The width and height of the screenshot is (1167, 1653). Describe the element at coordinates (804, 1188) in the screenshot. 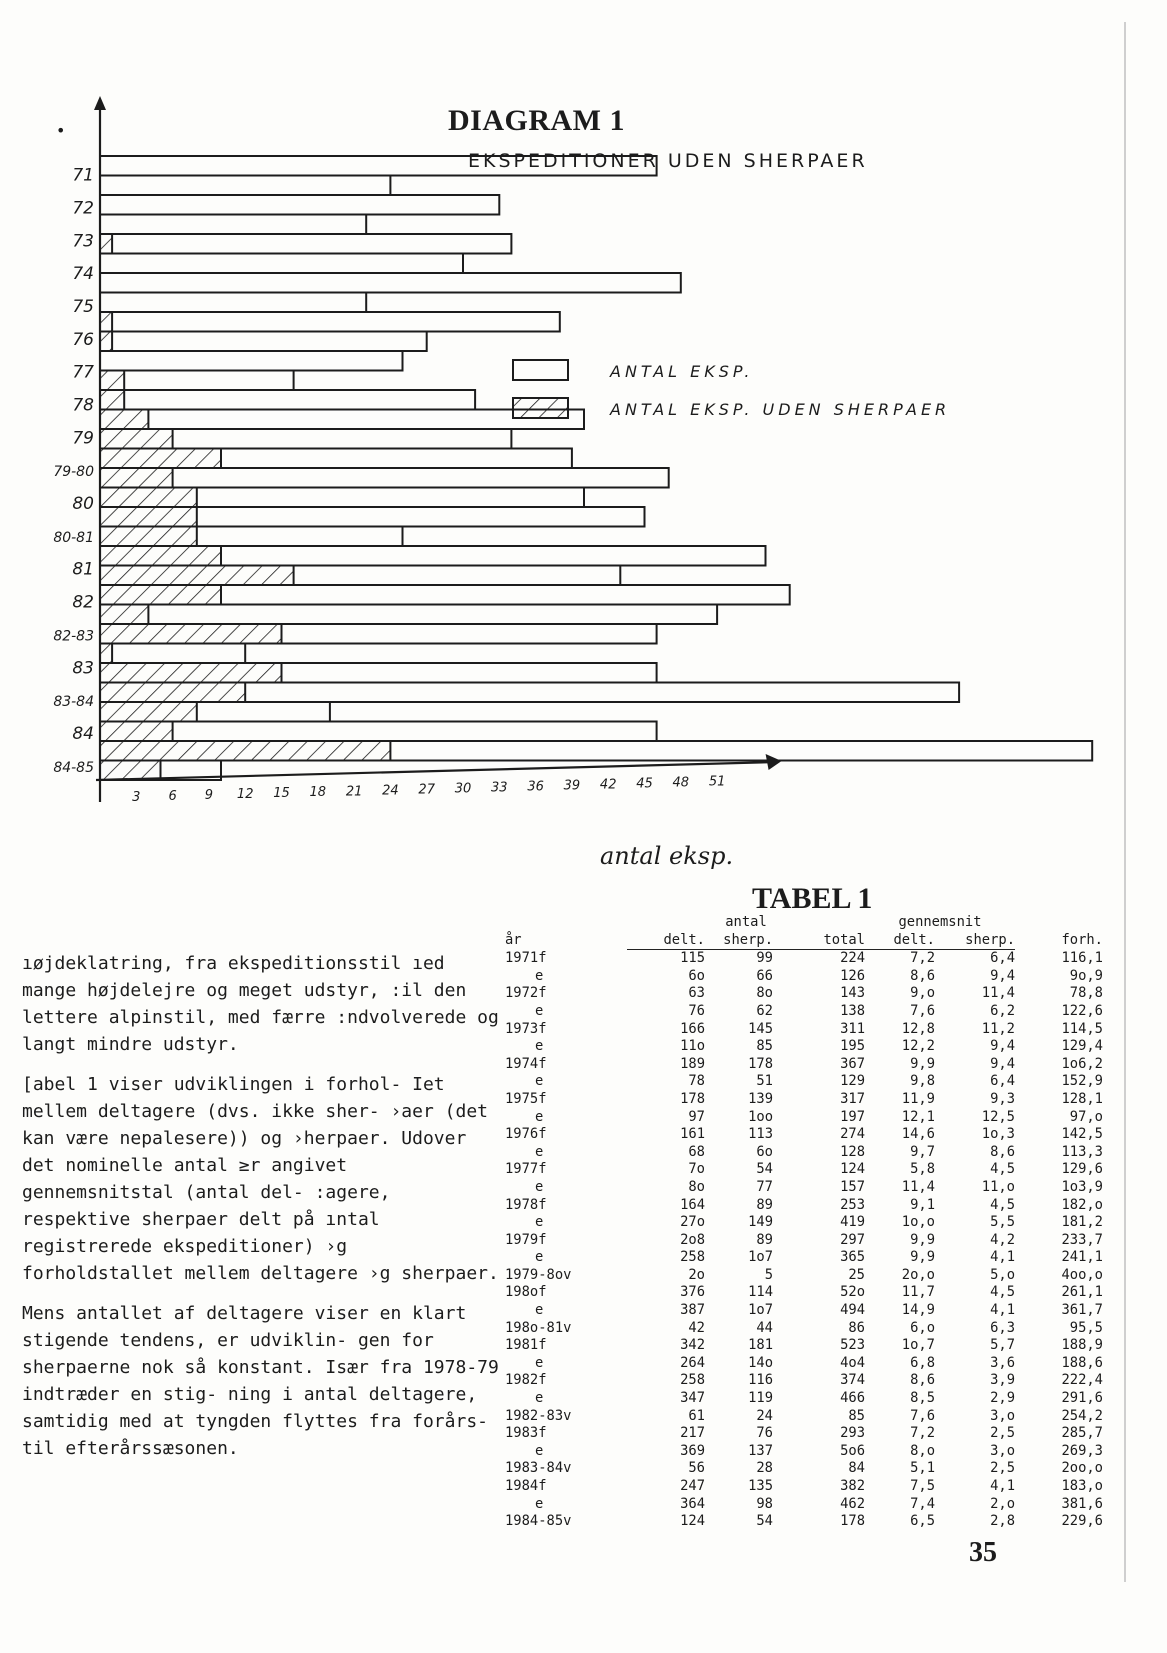

I see `table-row: e 8o 77 157 11,4 11,o 1o3,9` at that location.